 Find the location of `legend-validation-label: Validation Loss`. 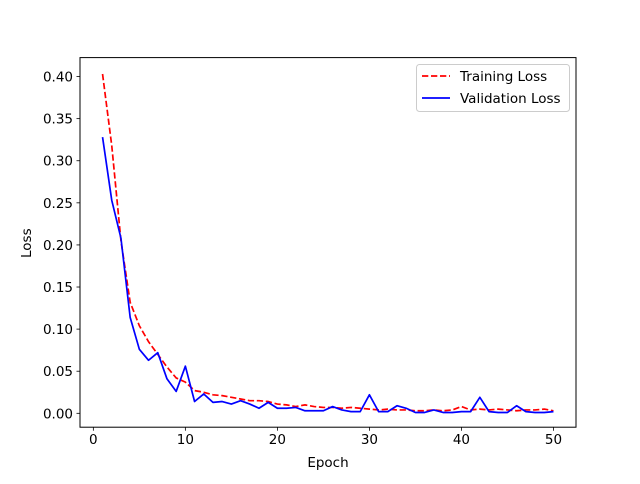

legend-validation-label: Validation Loss is located at coordinates (510, 99).